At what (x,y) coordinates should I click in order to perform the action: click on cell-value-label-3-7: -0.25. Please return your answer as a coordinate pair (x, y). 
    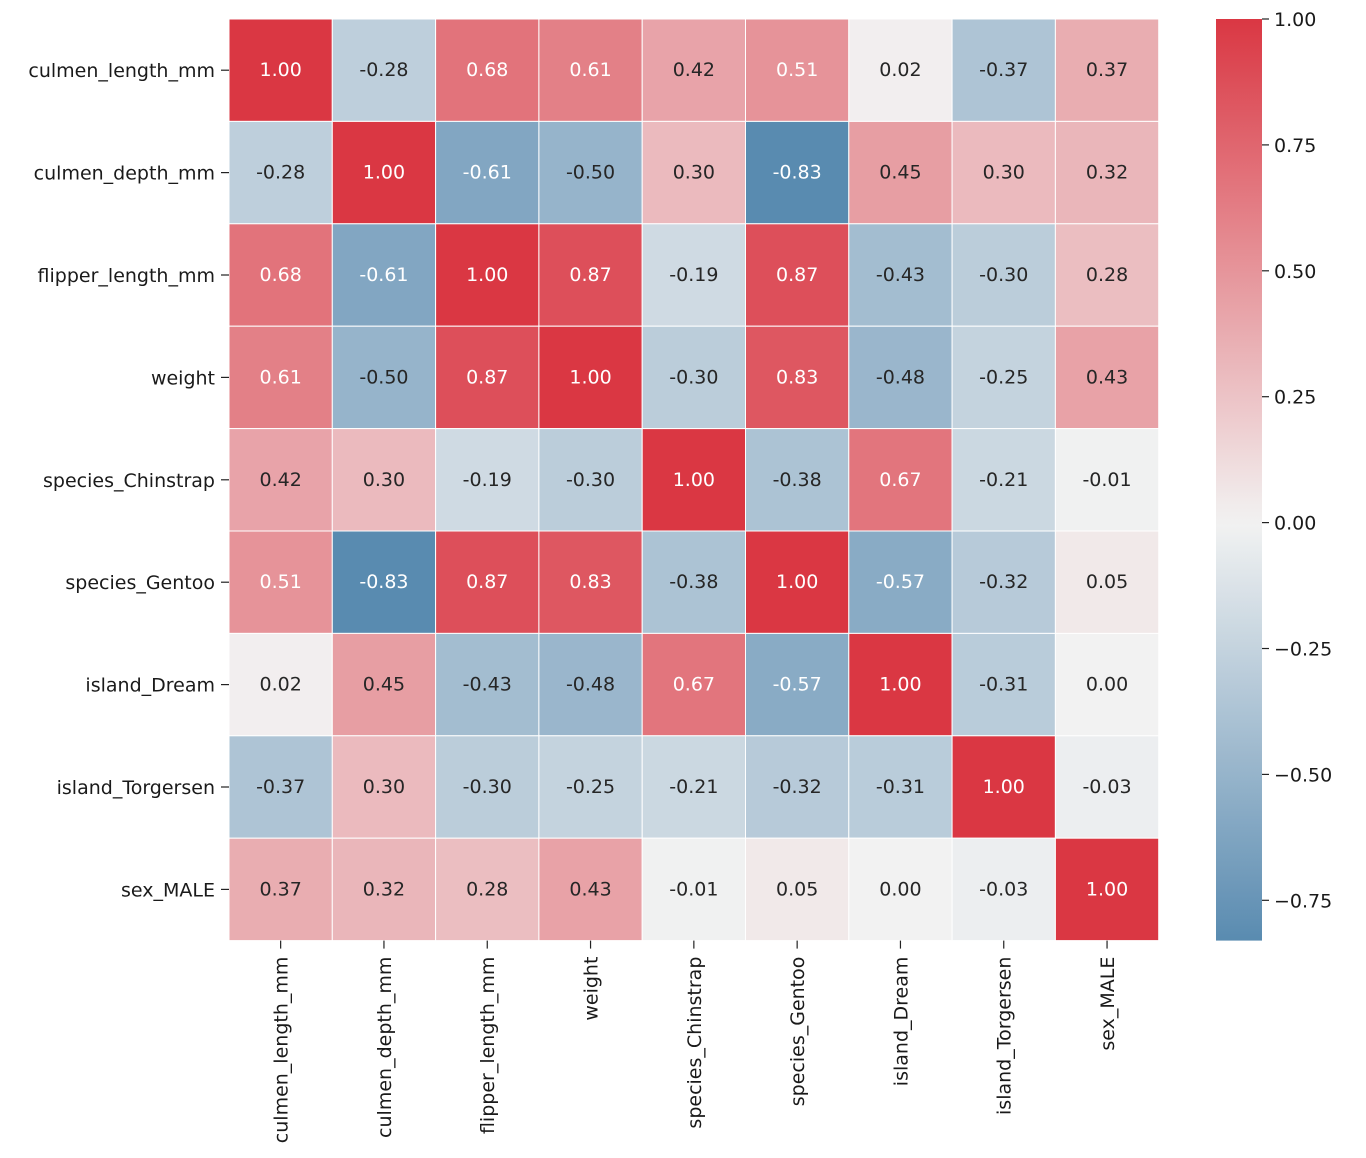
    Looking at the image, I should click on (1003, 377).